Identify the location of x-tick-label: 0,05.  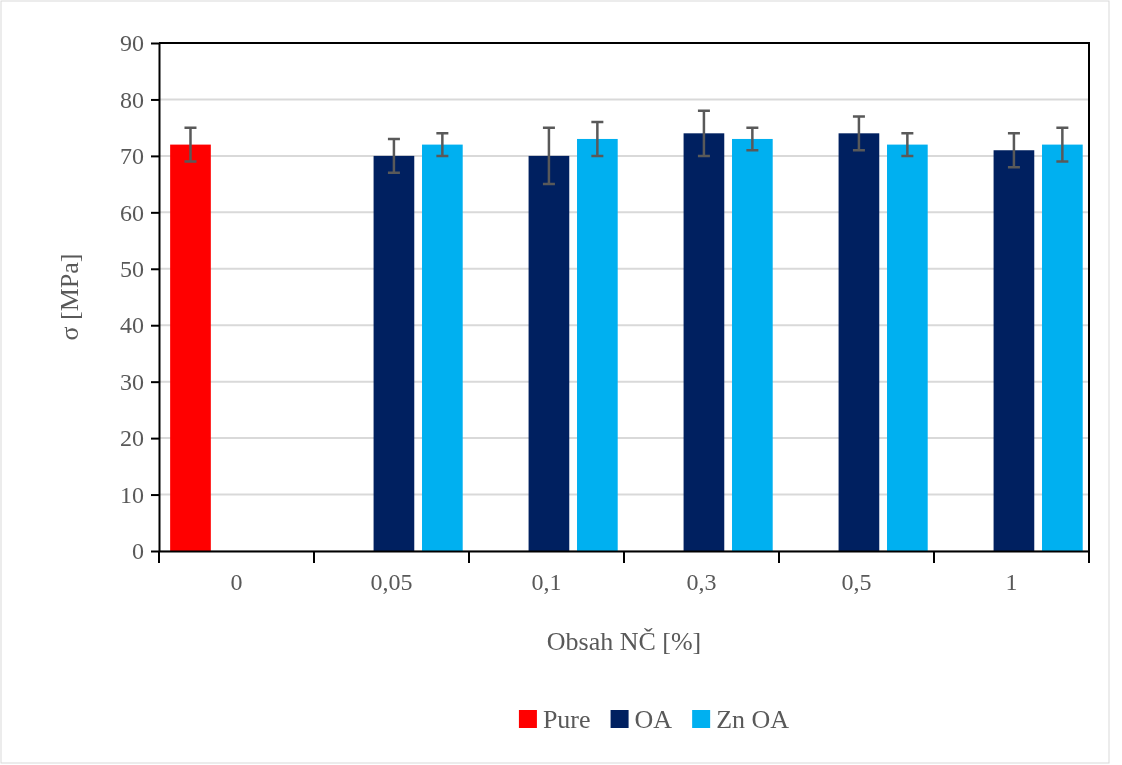
(391, 582).